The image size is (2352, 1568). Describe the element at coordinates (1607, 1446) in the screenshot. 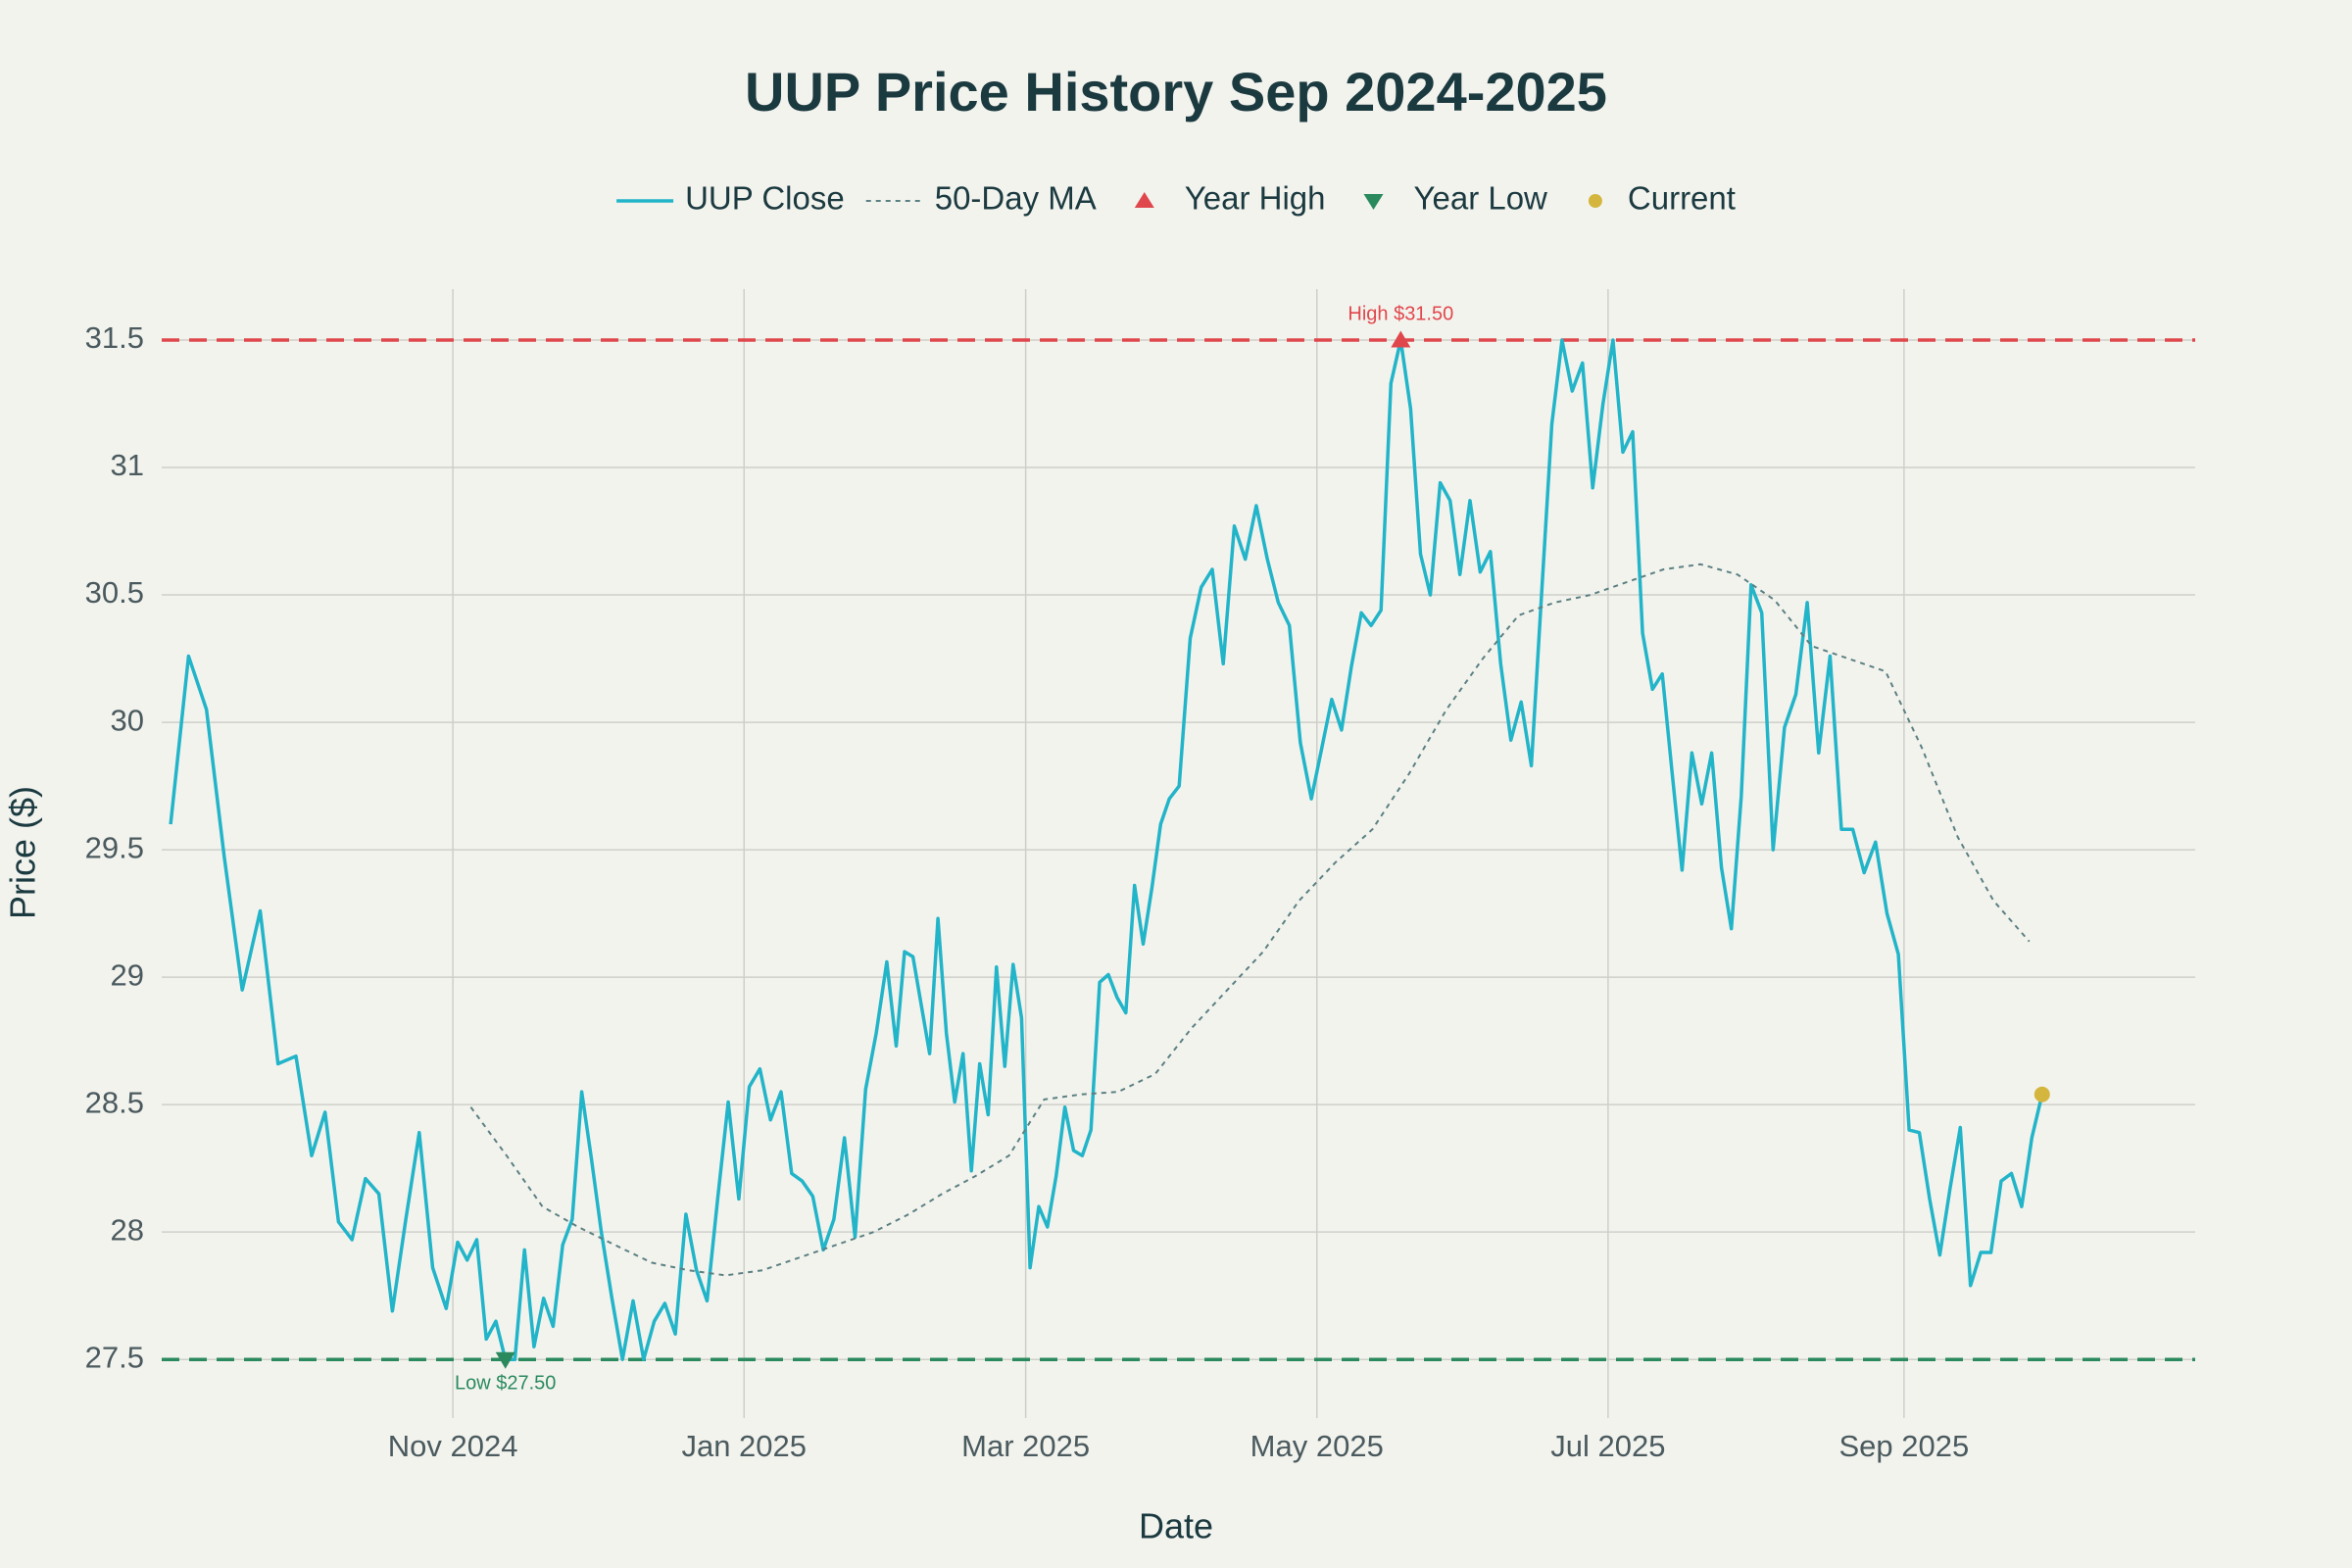

I see `x-tick-label: Jul 2025` at that location.